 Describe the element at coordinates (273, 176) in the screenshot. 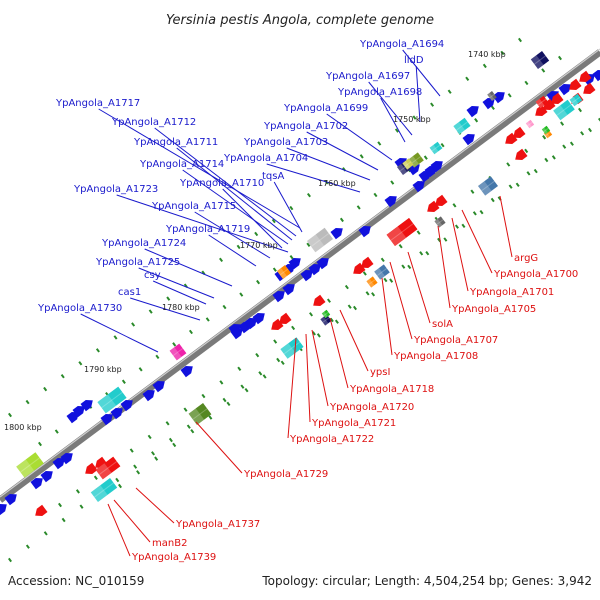

I see `gene-label-upper: tqsA` at that location.